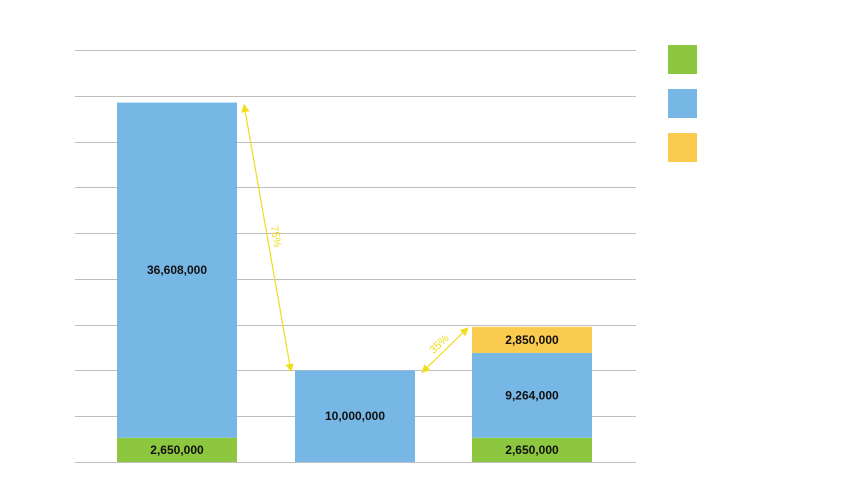 Image resolution: width=849 pixels, height=486 pixels. I want to click on data-label: 36,608,000, so click(177, 270).